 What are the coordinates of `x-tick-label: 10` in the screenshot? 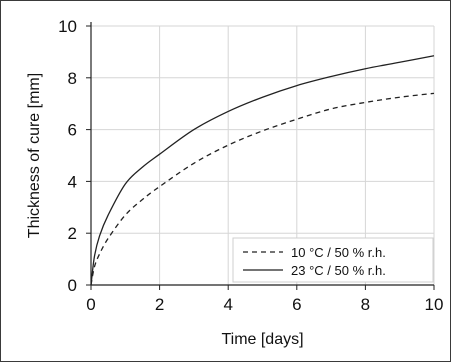 It's located at (434, 304).